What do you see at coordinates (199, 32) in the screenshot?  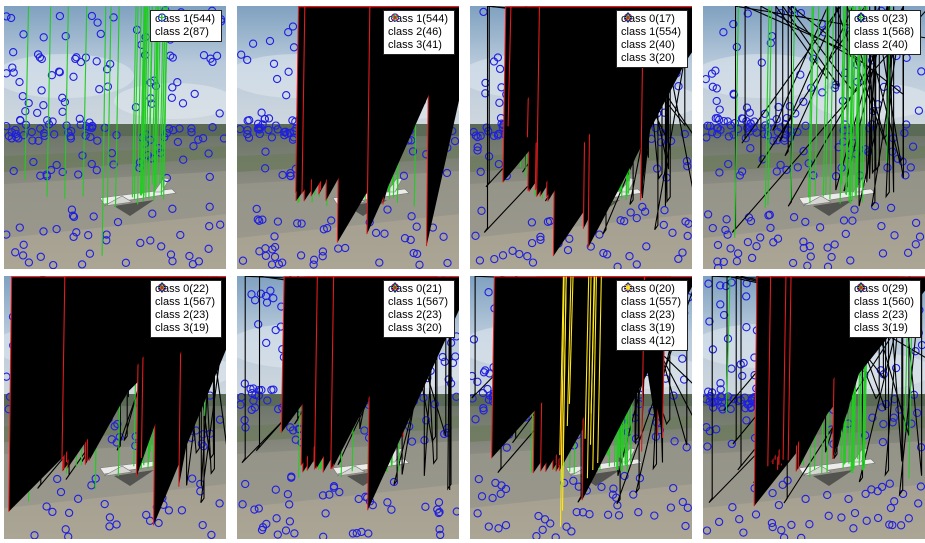 I see `legend-count: 87` at bounding box center [199, 32].